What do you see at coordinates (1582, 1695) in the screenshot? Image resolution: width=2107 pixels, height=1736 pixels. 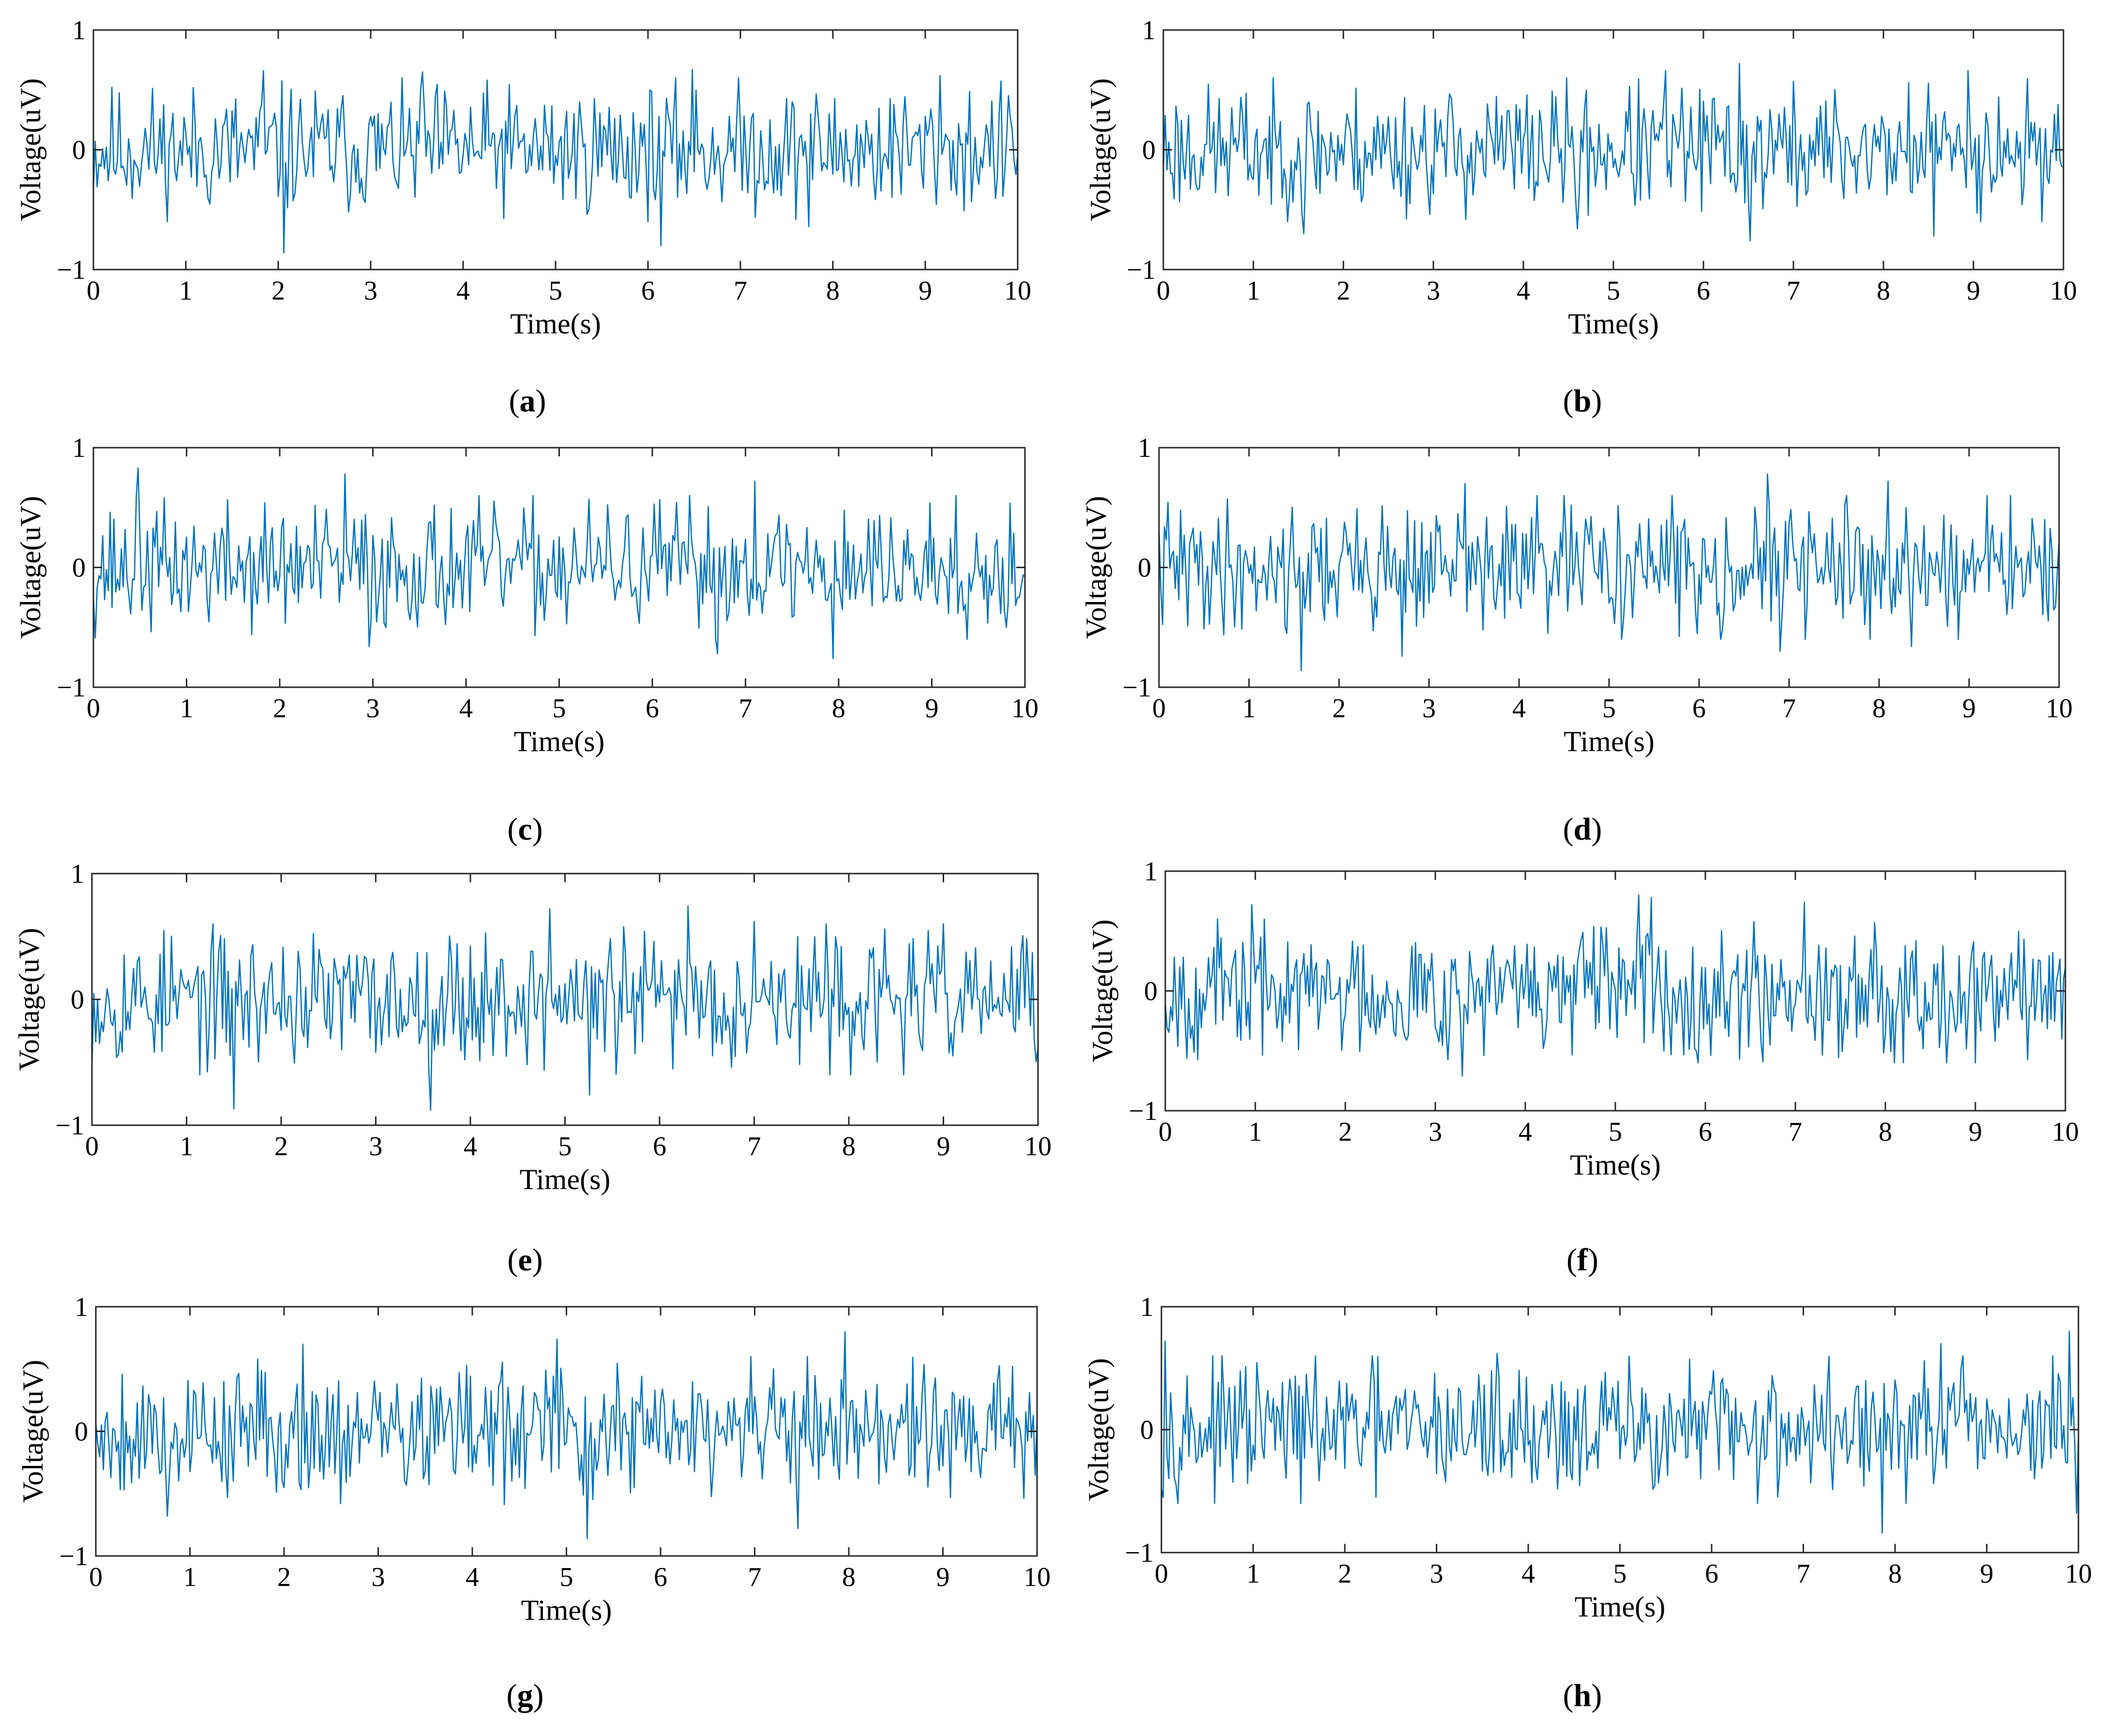 I see `panel-caption: (h)` at bounding box center [1582, 1695].